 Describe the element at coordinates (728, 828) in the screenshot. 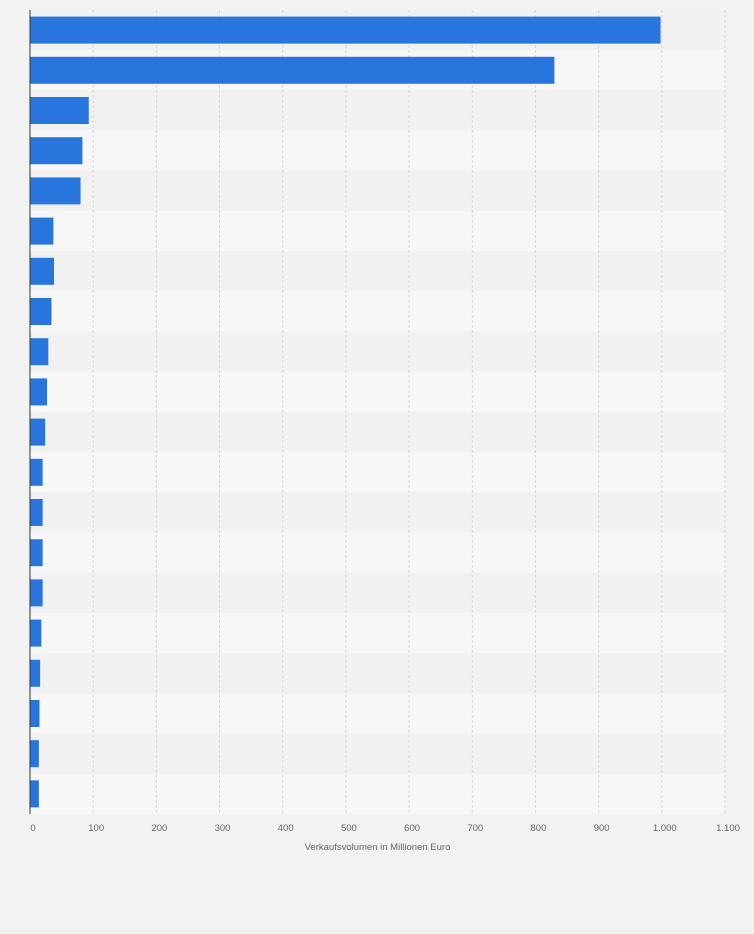

I see `x-tick-label: 1.100` at that location.